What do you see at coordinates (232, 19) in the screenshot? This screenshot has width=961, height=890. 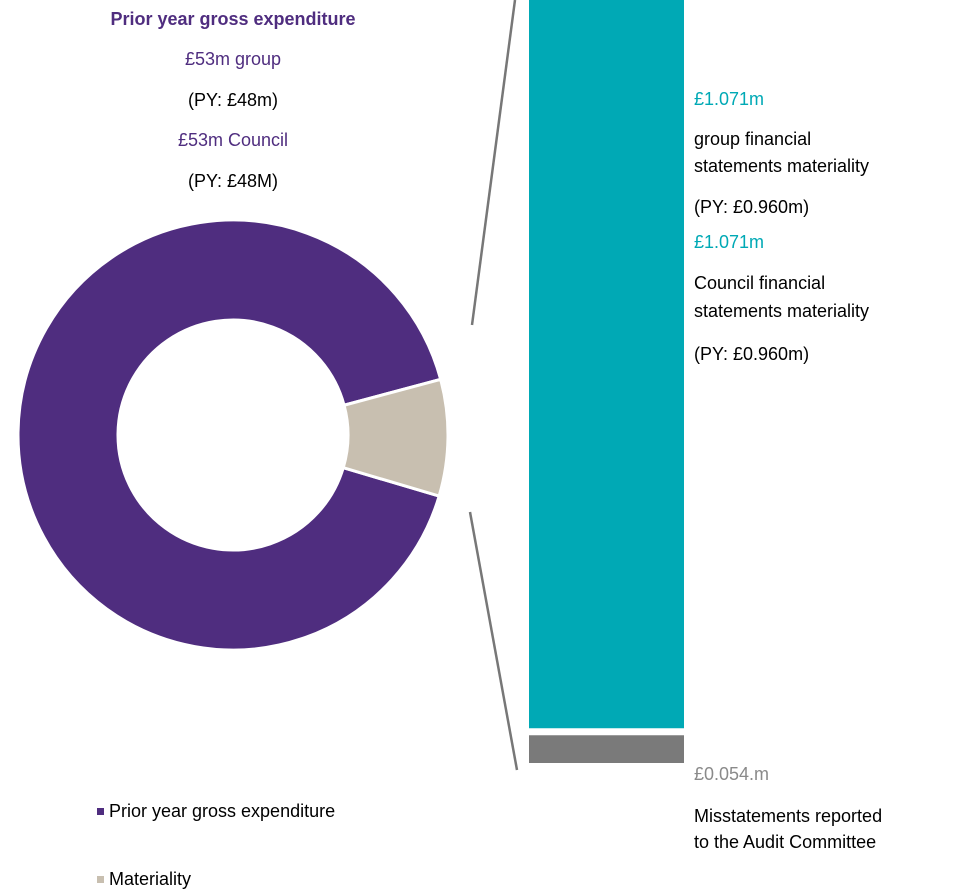 I see `donut-title: Prior year gross expenditure` at bounding box center [232, 19].